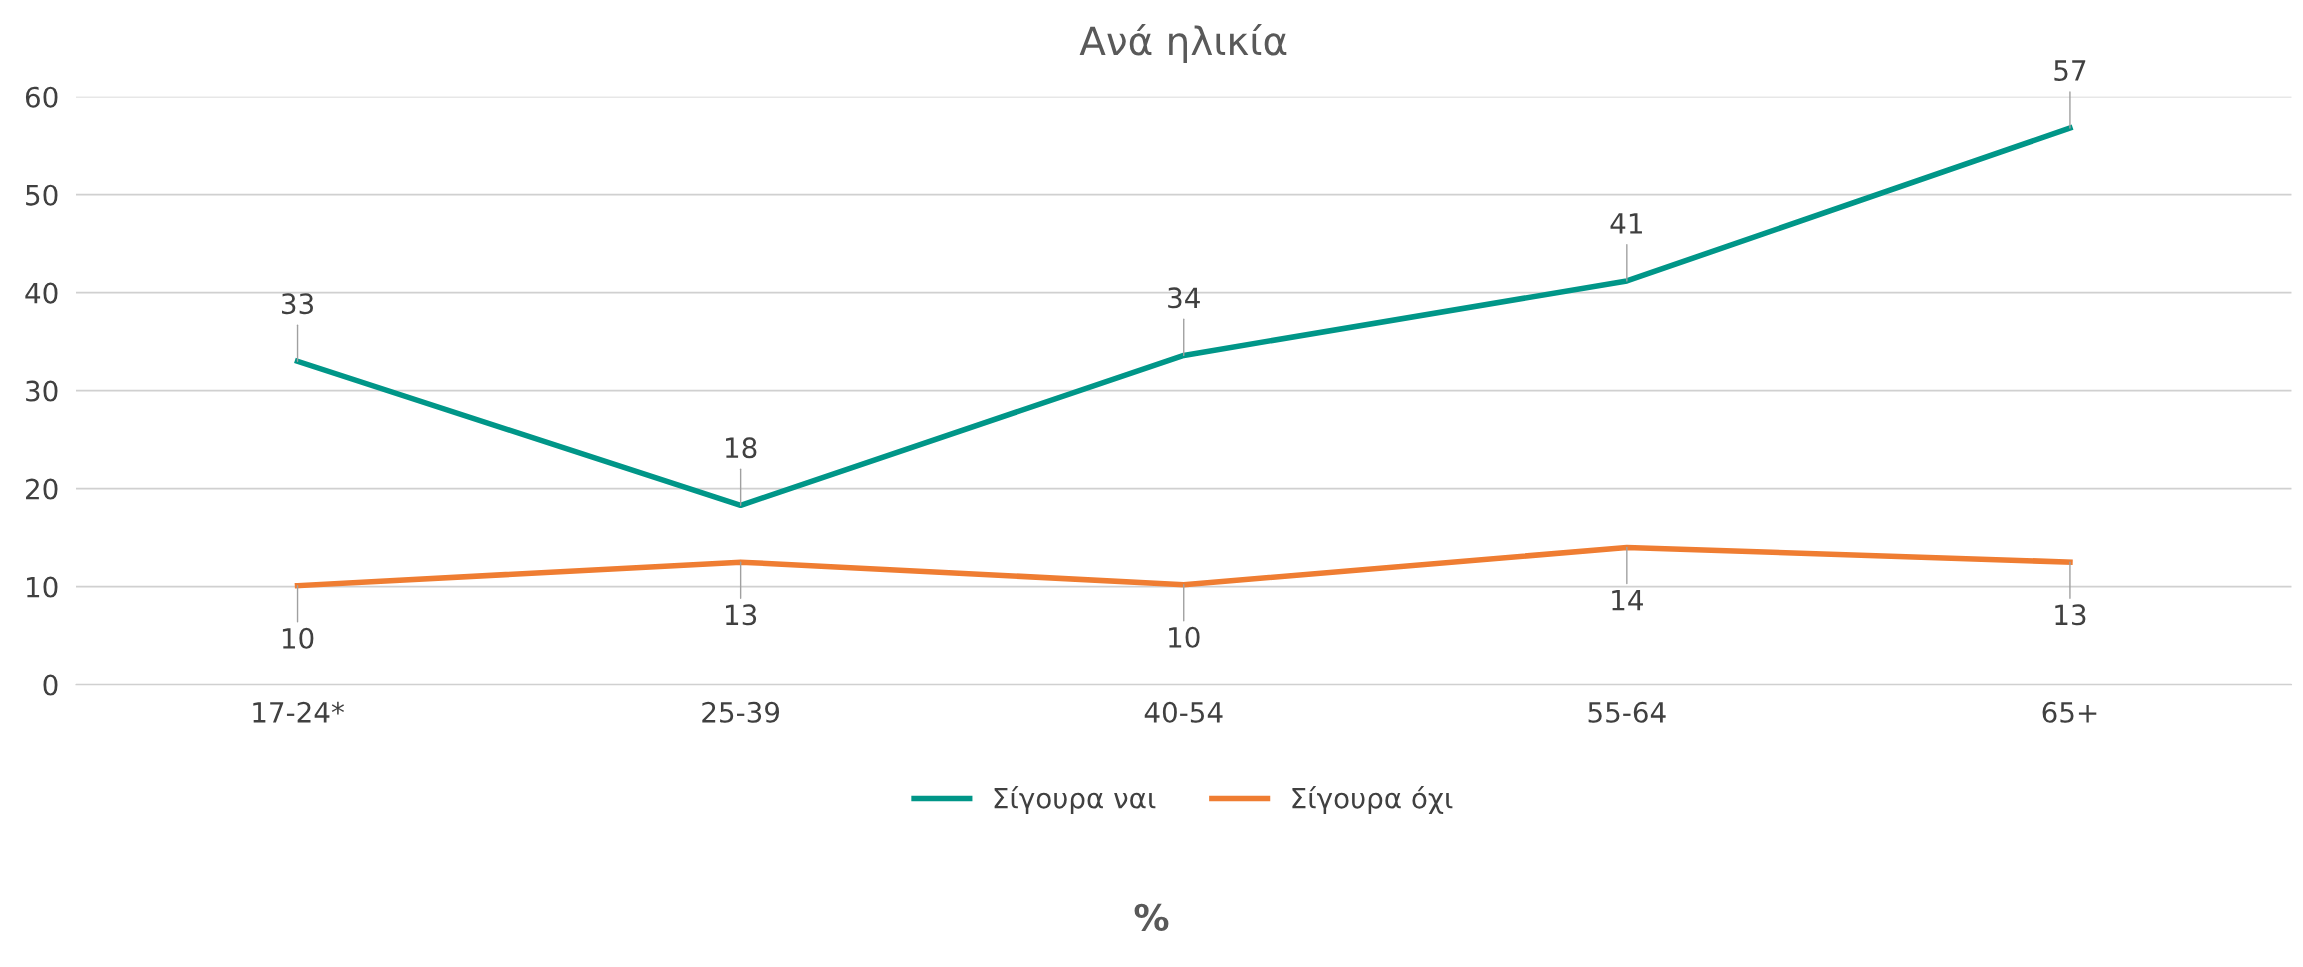  Describe the element at coordinates (42, 195) in the screenshot. I see `y-tick-label: 50` at that location.